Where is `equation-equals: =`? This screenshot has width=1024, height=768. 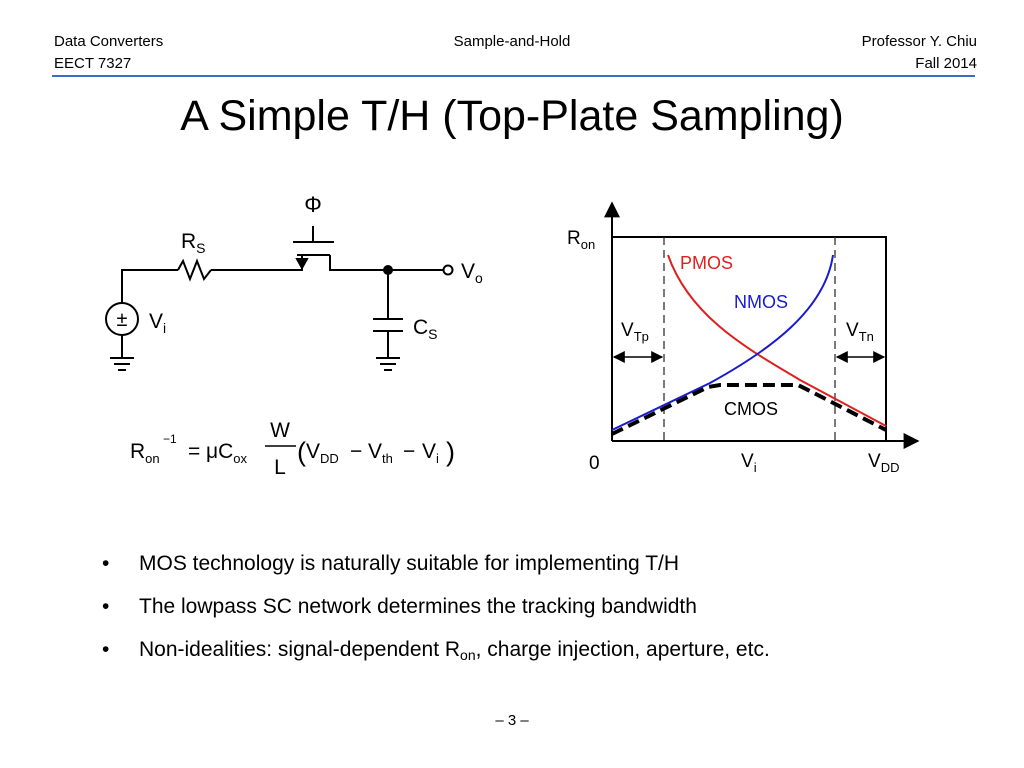
equation-equals: = is located at coordinates (194, 451).